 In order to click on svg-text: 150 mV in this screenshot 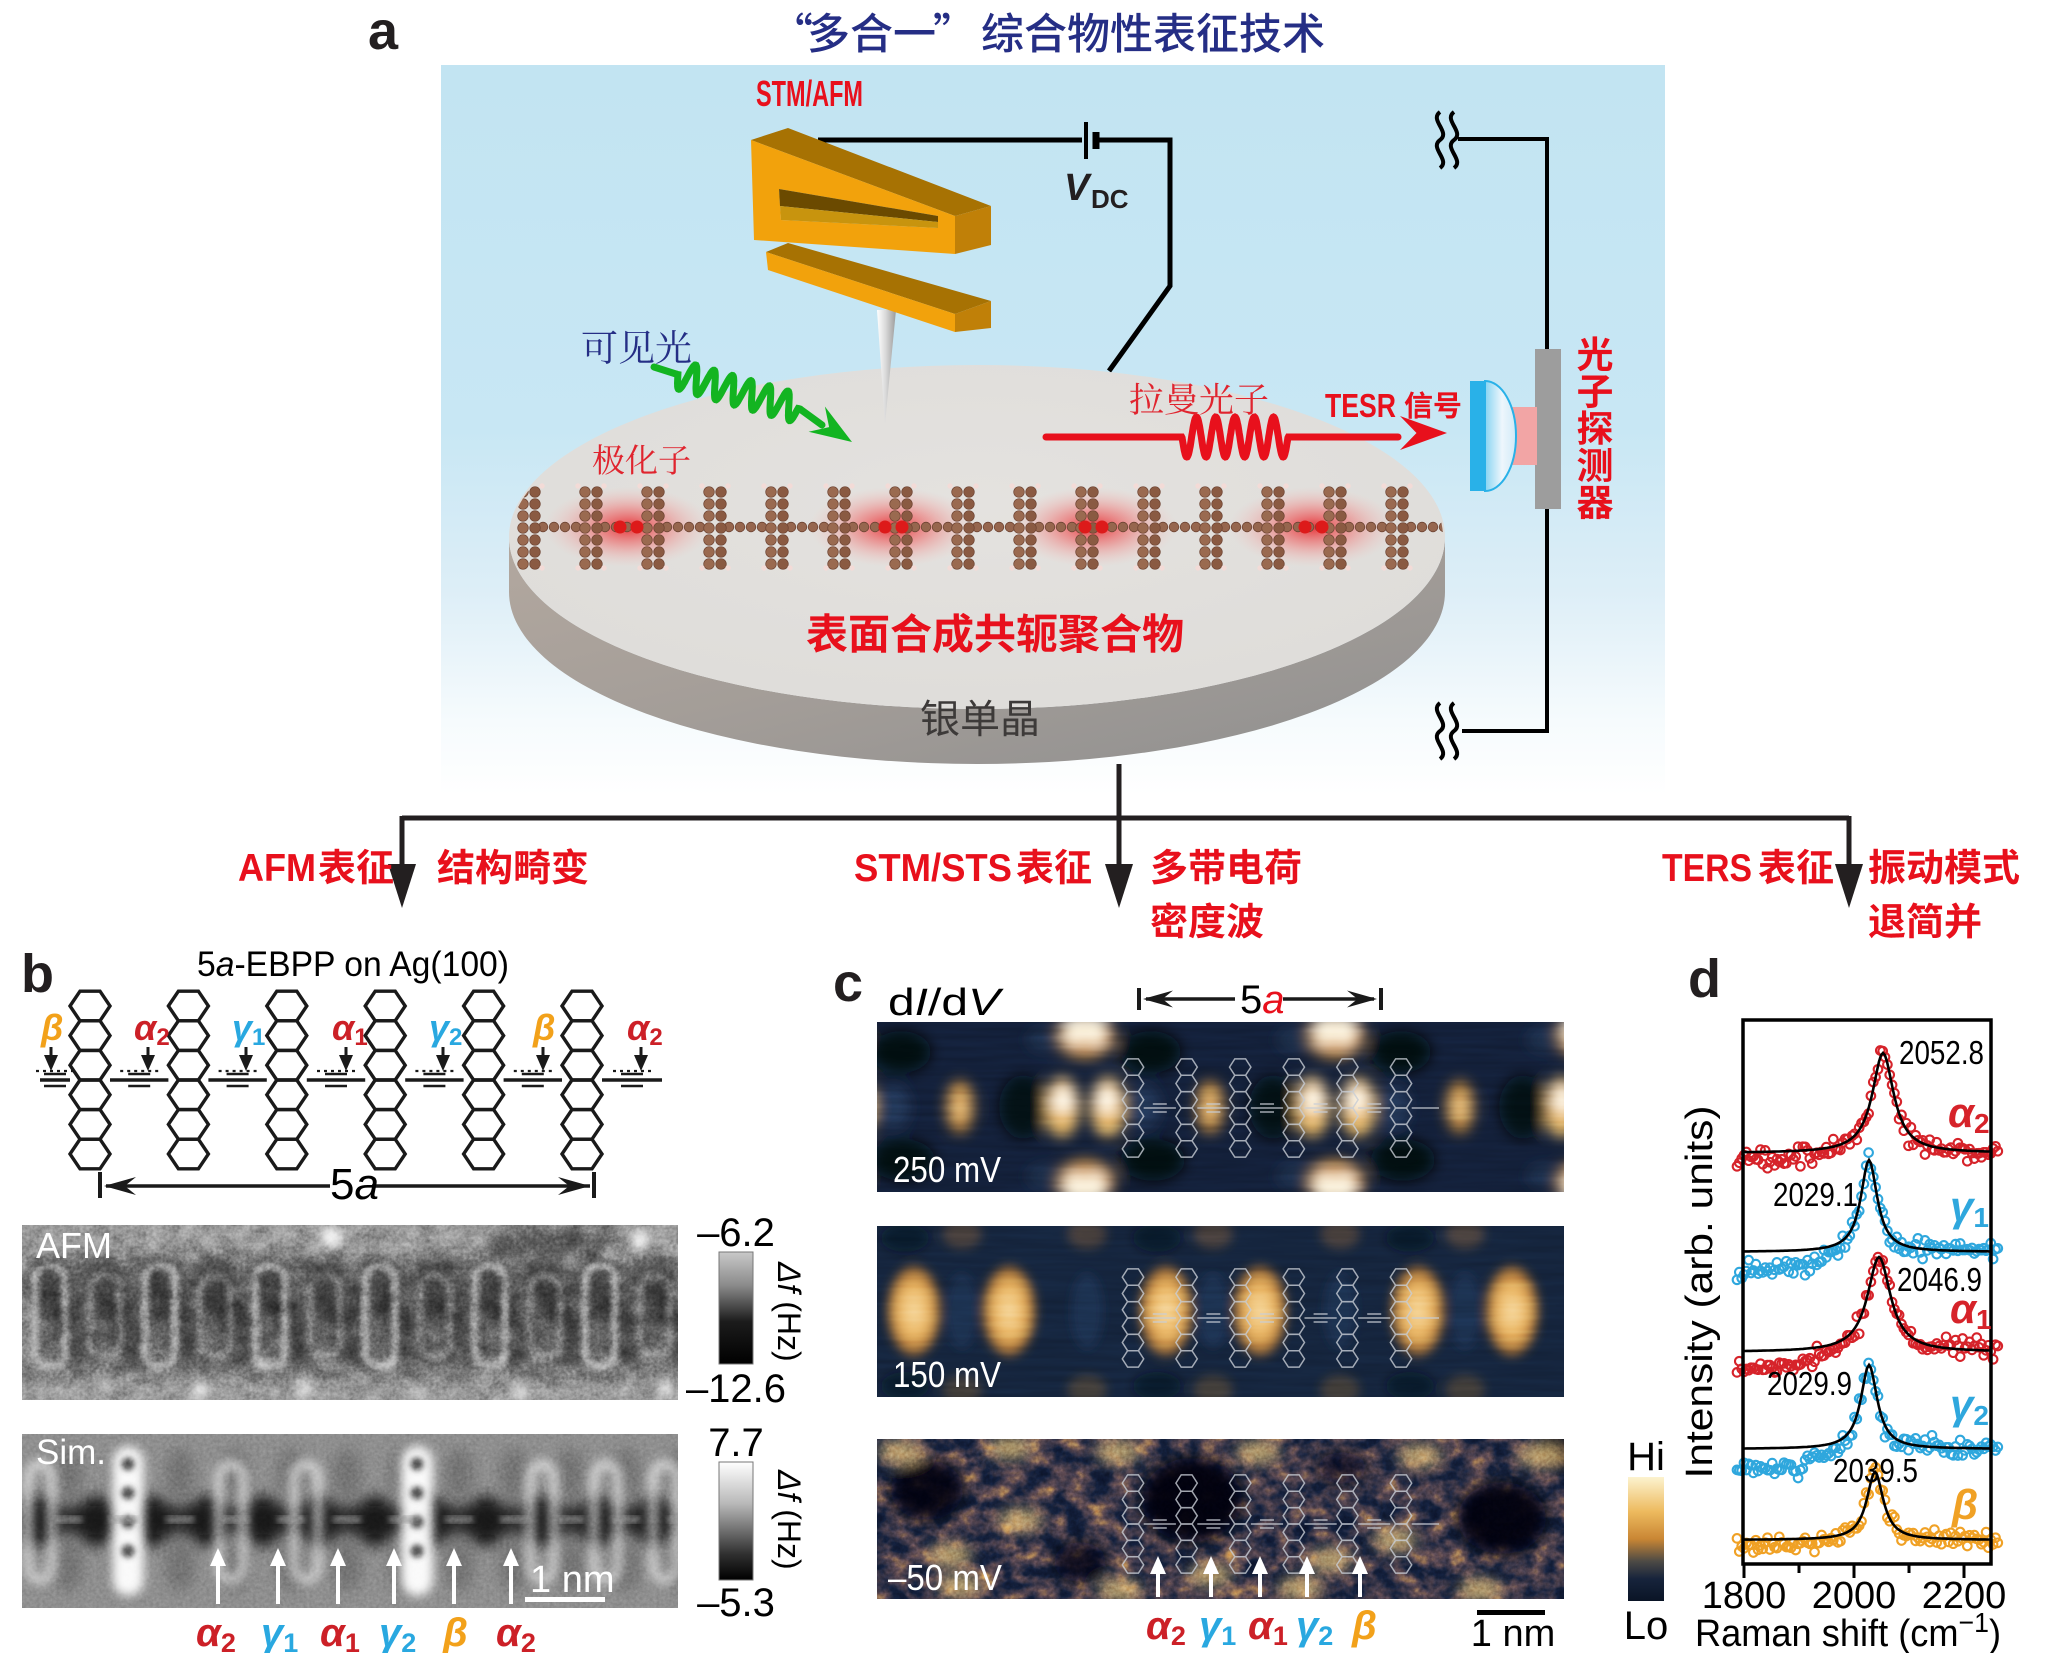, I will do `click(947, 1374)`.